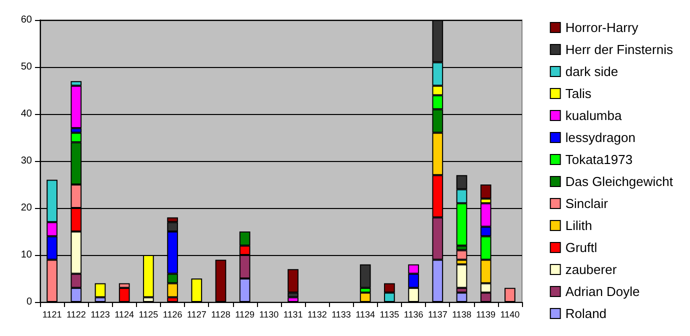 Image resolution: width=690 pixels, height=336 pixels. Describe the element at coordinates (510, 315) in the screenshot. I see `x-tick-label: 1140` at that location.